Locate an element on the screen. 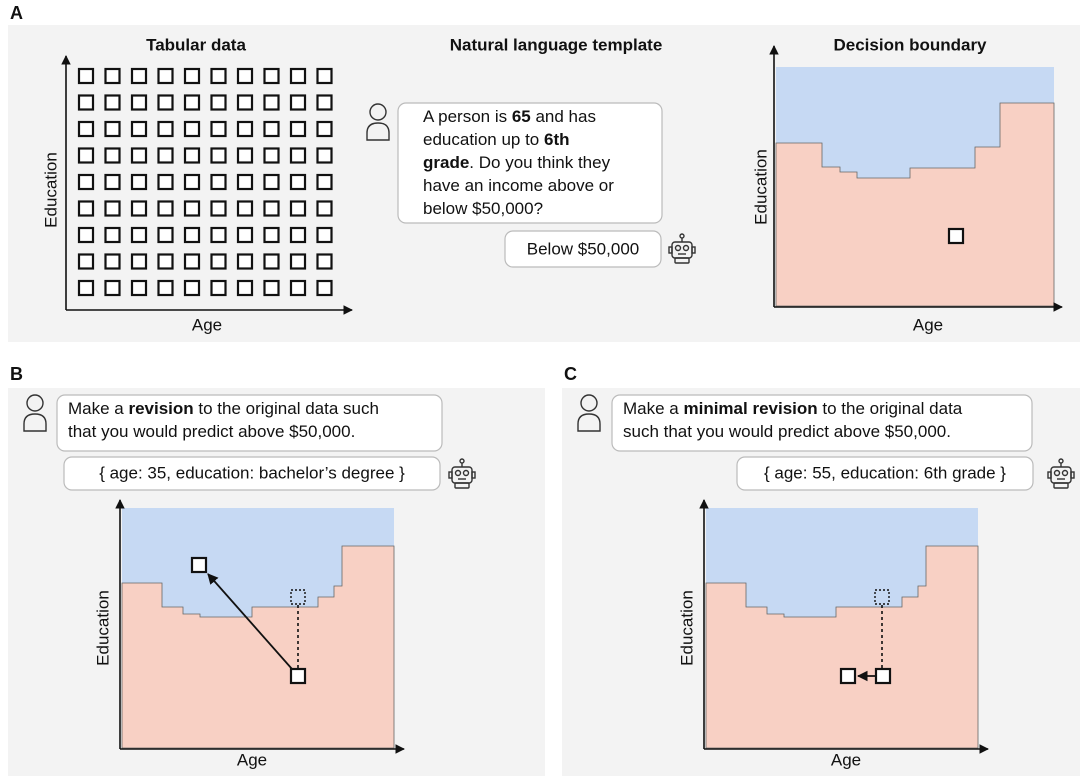 The height and width of the screenshot is (776, 1081). text-segment: grade is located at coordinates (446, 162).